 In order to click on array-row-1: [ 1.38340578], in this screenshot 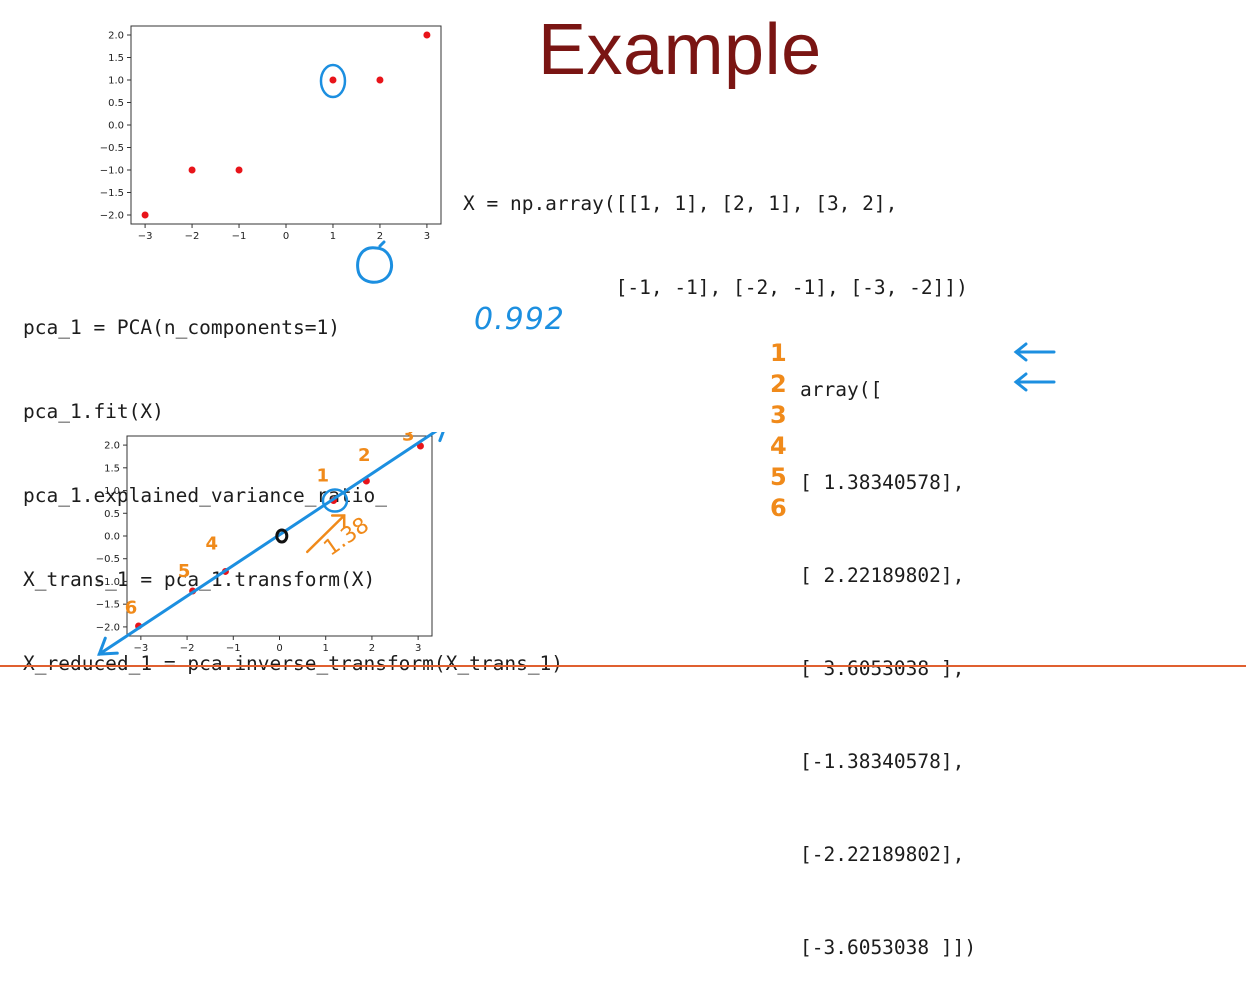, I will do `click(882, 482)`.